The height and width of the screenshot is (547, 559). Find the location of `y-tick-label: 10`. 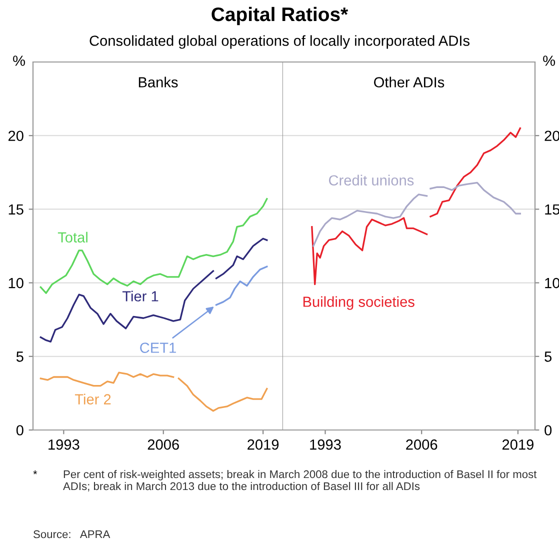

y-tick-label: 10 is located at coordinates (16, 283).